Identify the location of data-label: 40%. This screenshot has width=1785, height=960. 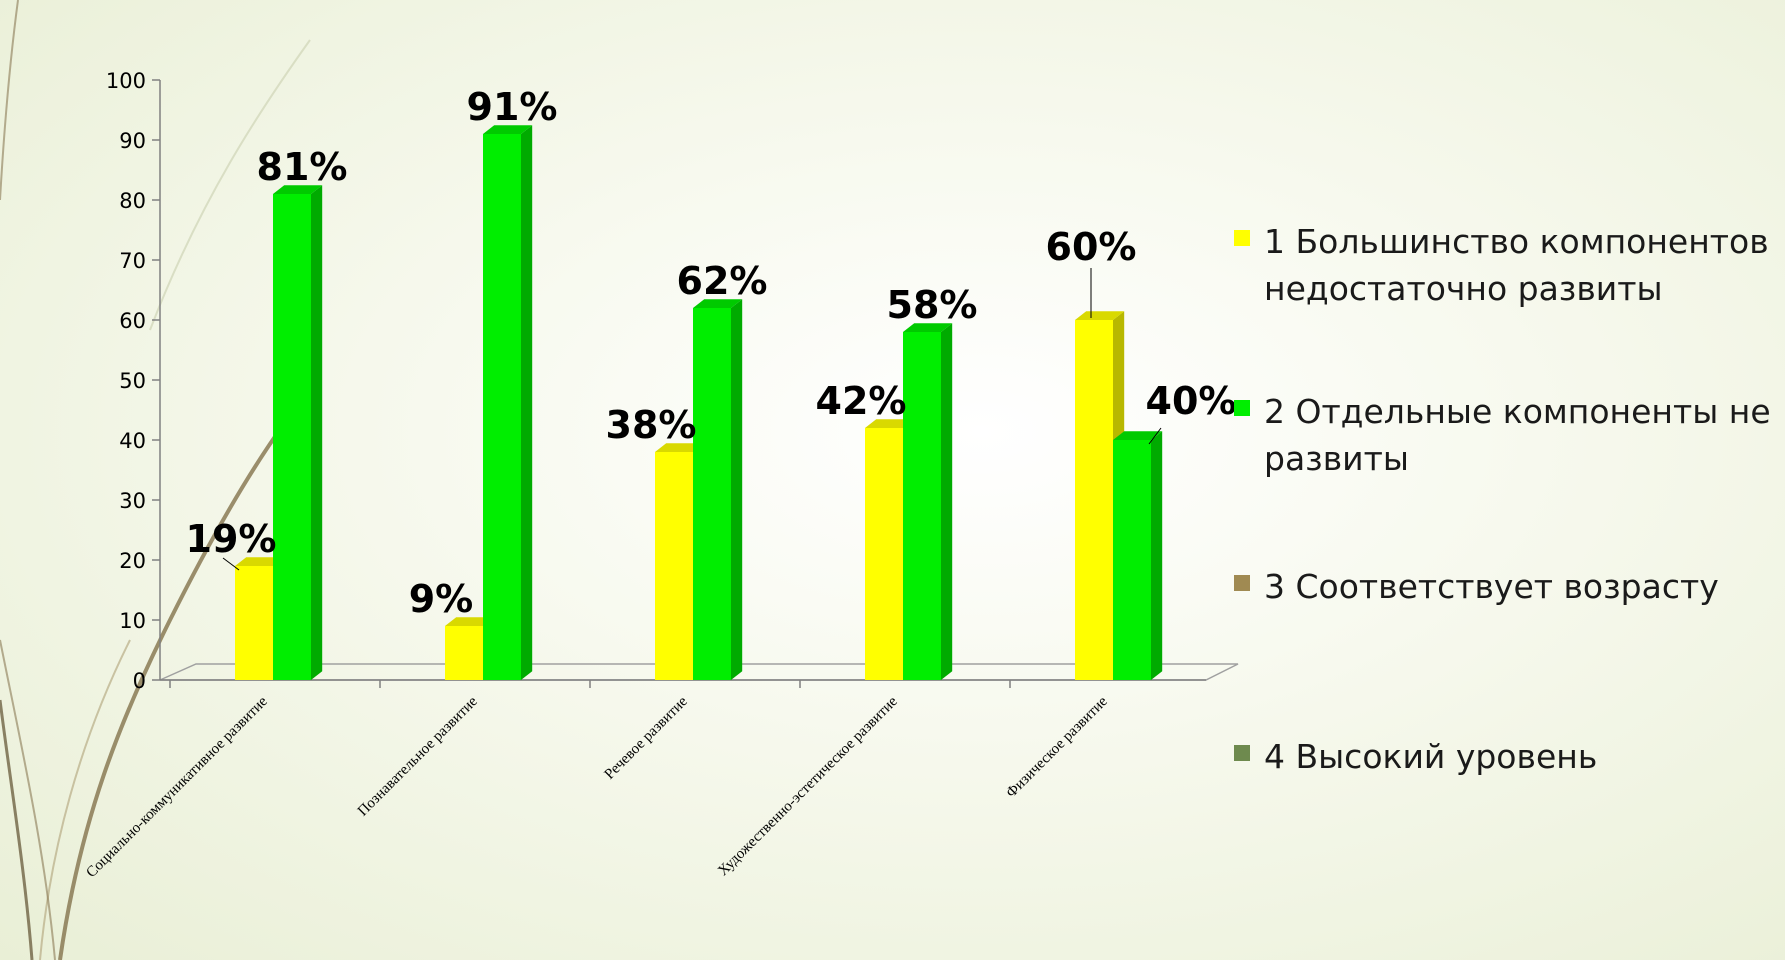
(1191, 401).